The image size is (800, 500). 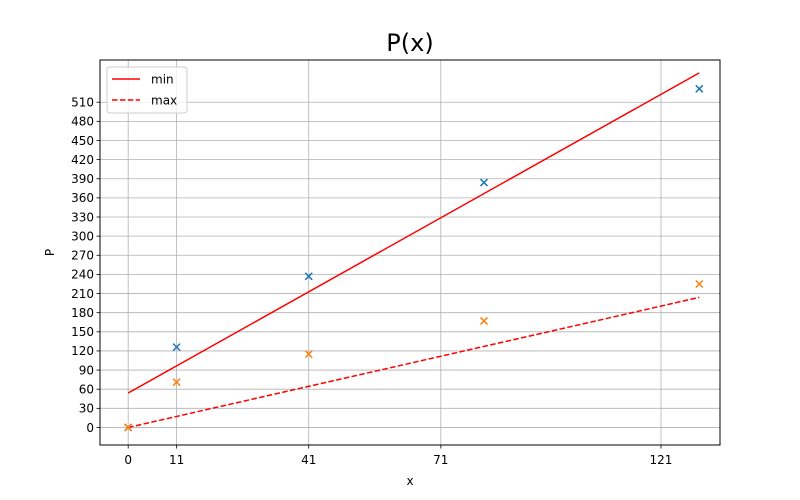 I want to click on y-tick-label: 300, so click(x=82, y=236).